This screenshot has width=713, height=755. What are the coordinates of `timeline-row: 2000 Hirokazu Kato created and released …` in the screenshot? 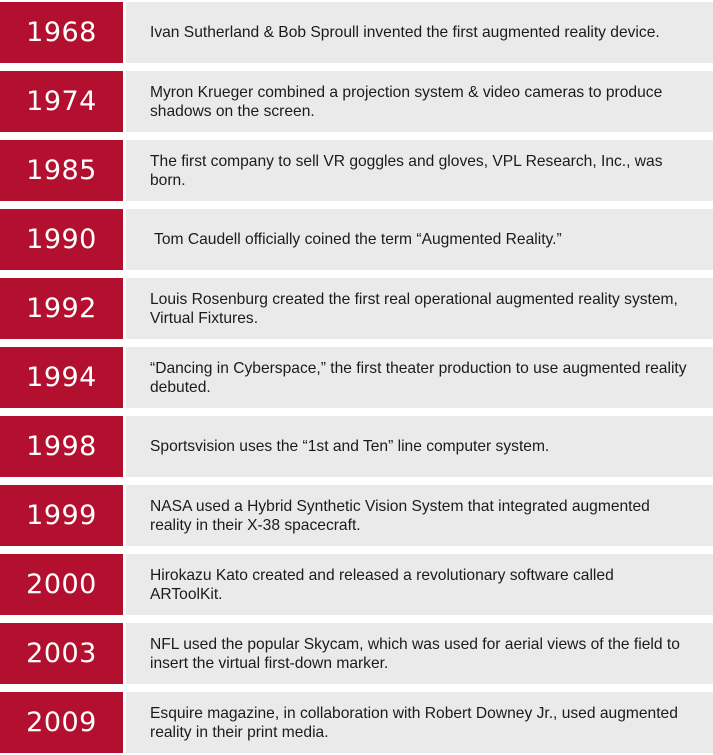 It's located at (356, 584).